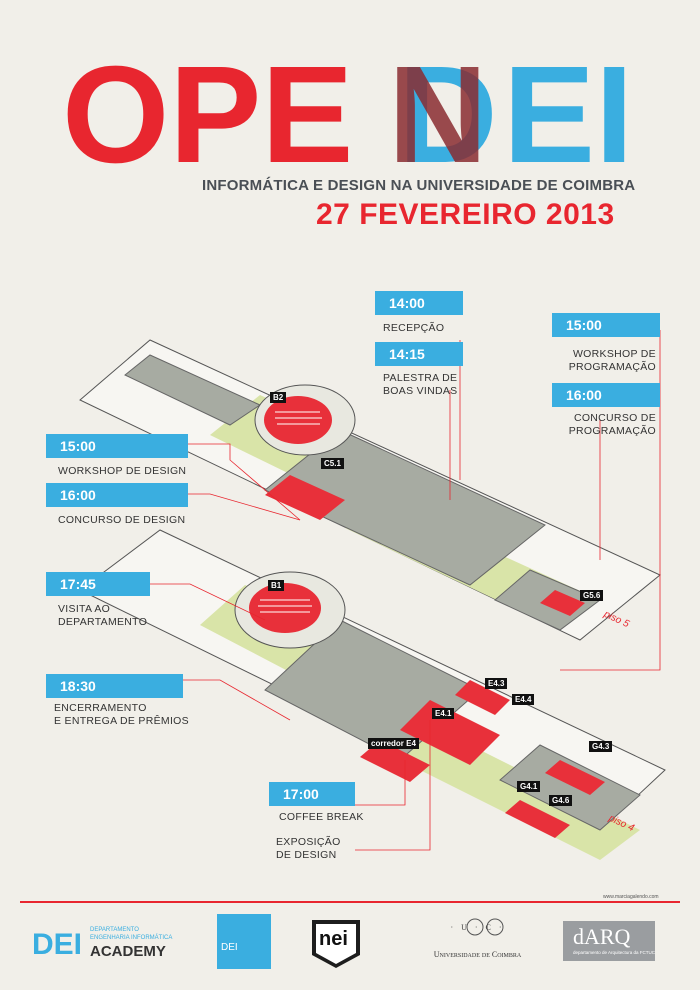 This screenshot has width=700, height=990. I want to click on uc-crest-icon, so click(485, 927).